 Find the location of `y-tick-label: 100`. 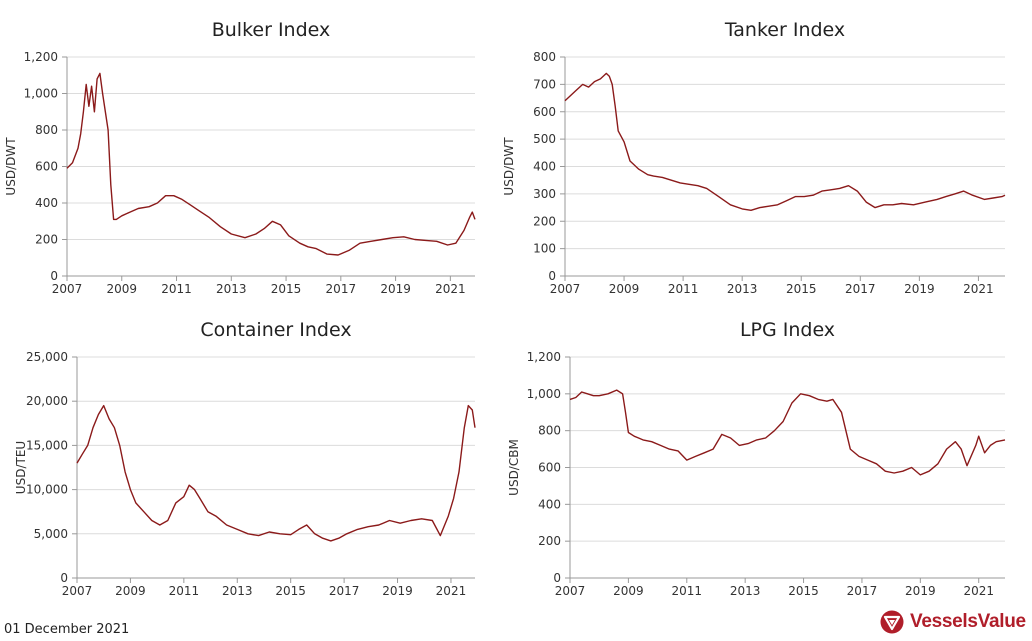

y-tick-label: 100 is located at coordinates (544, 249).